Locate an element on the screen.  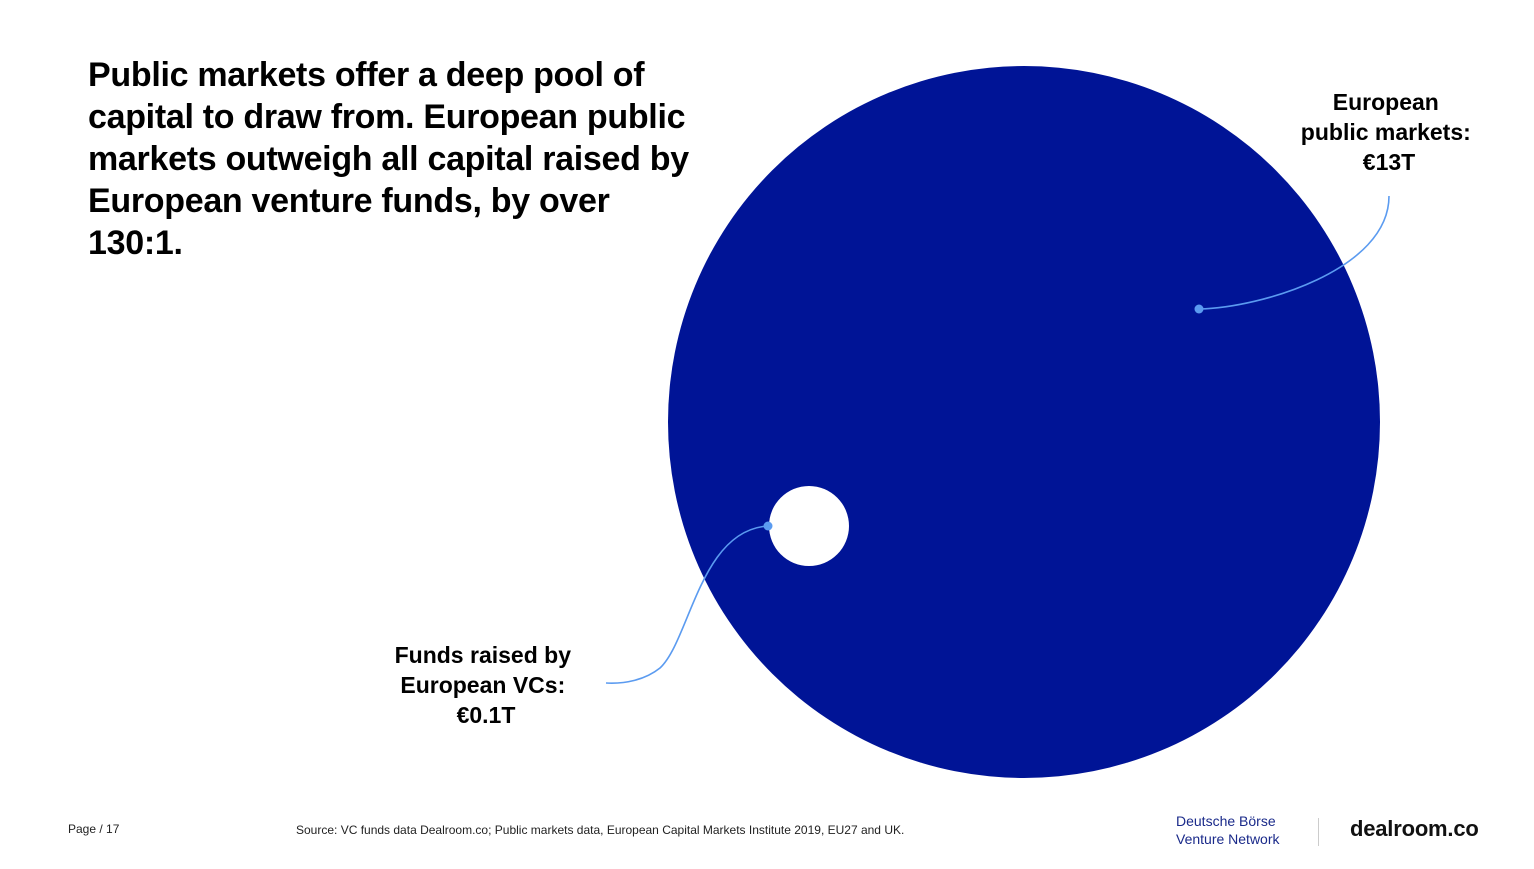
public-markets-value-label: €13T is located at coordinates (1389, 162).